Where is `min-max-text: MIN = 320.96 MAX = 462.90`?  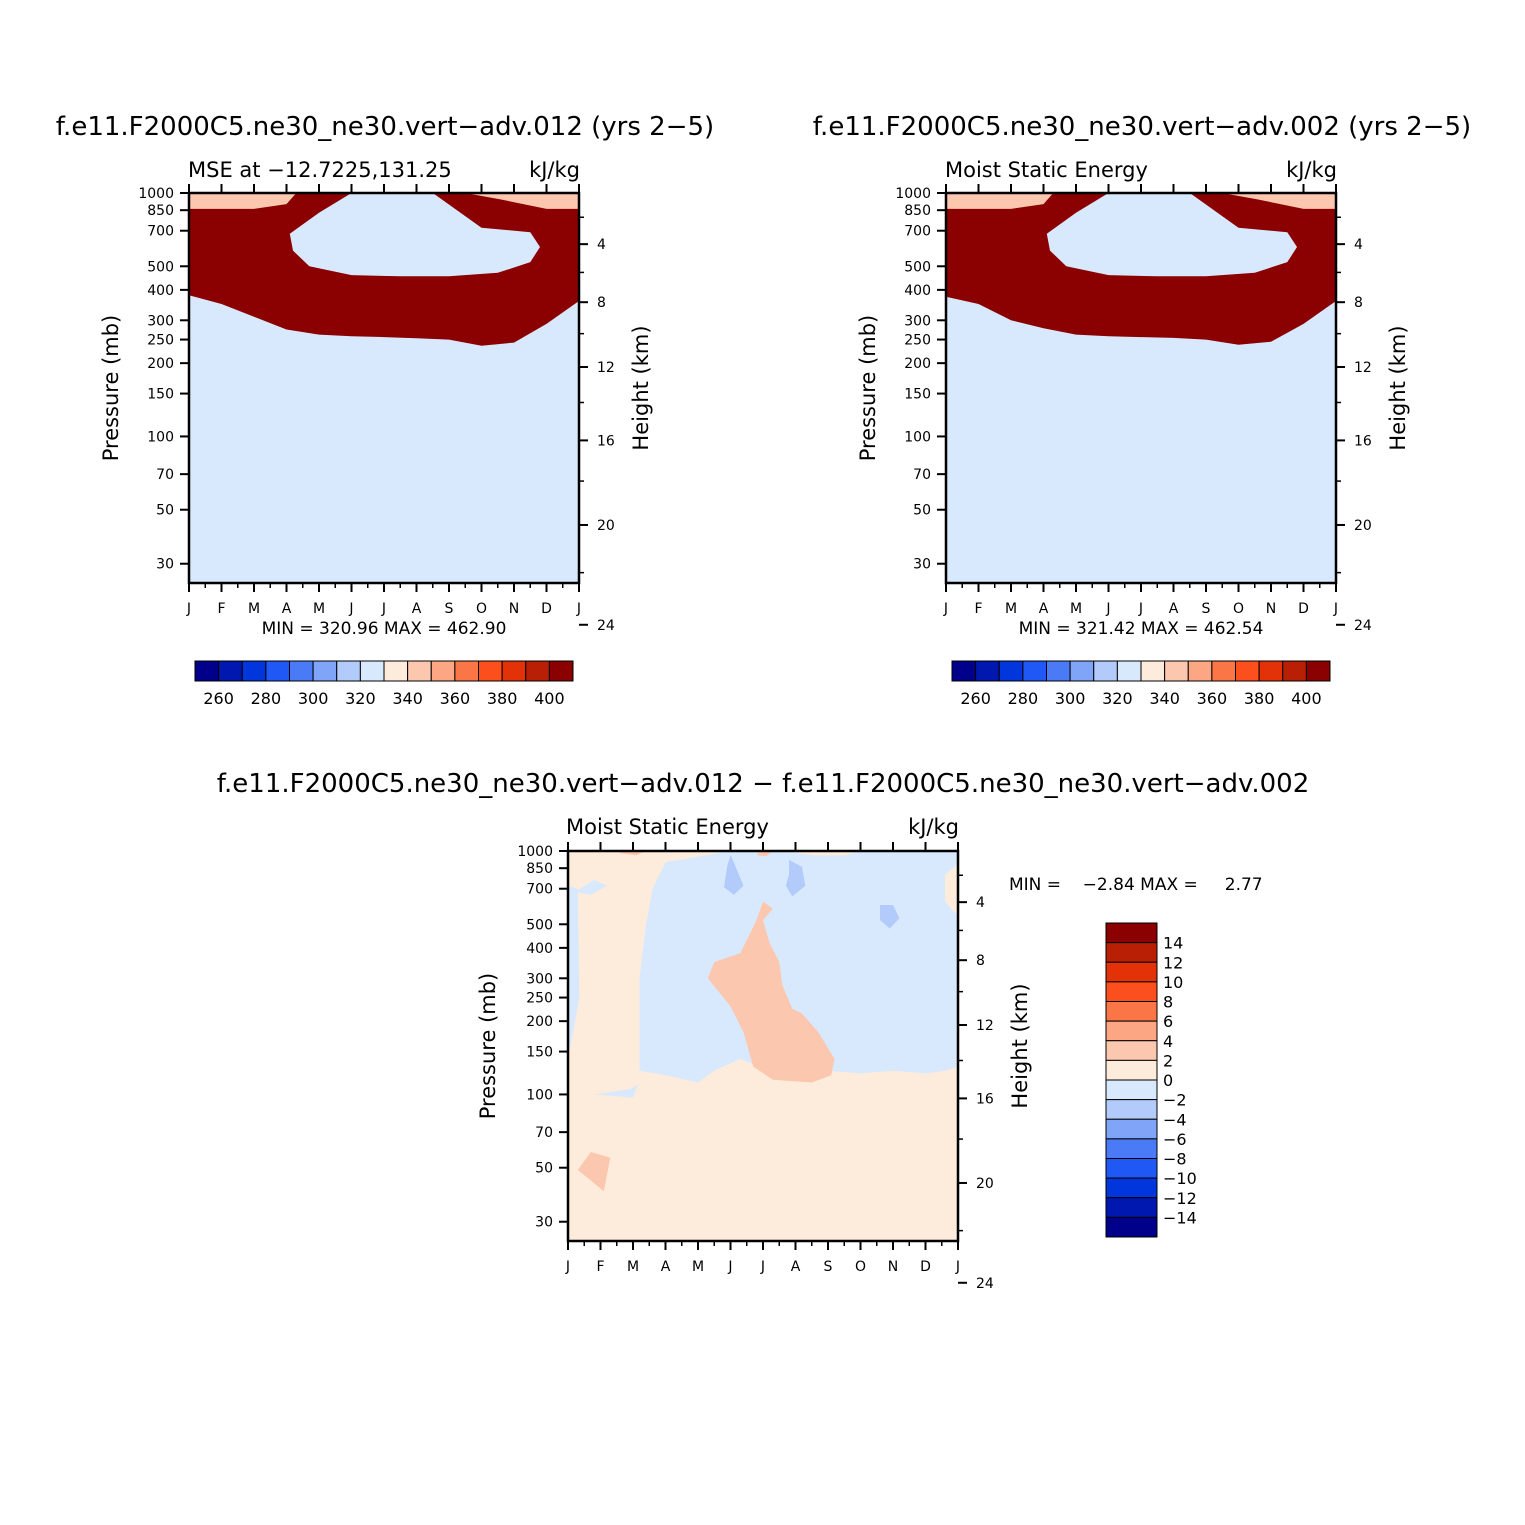 min-max-text: MIN = 320.96 MAX = 462.90 is located at coordinates (384, 629).